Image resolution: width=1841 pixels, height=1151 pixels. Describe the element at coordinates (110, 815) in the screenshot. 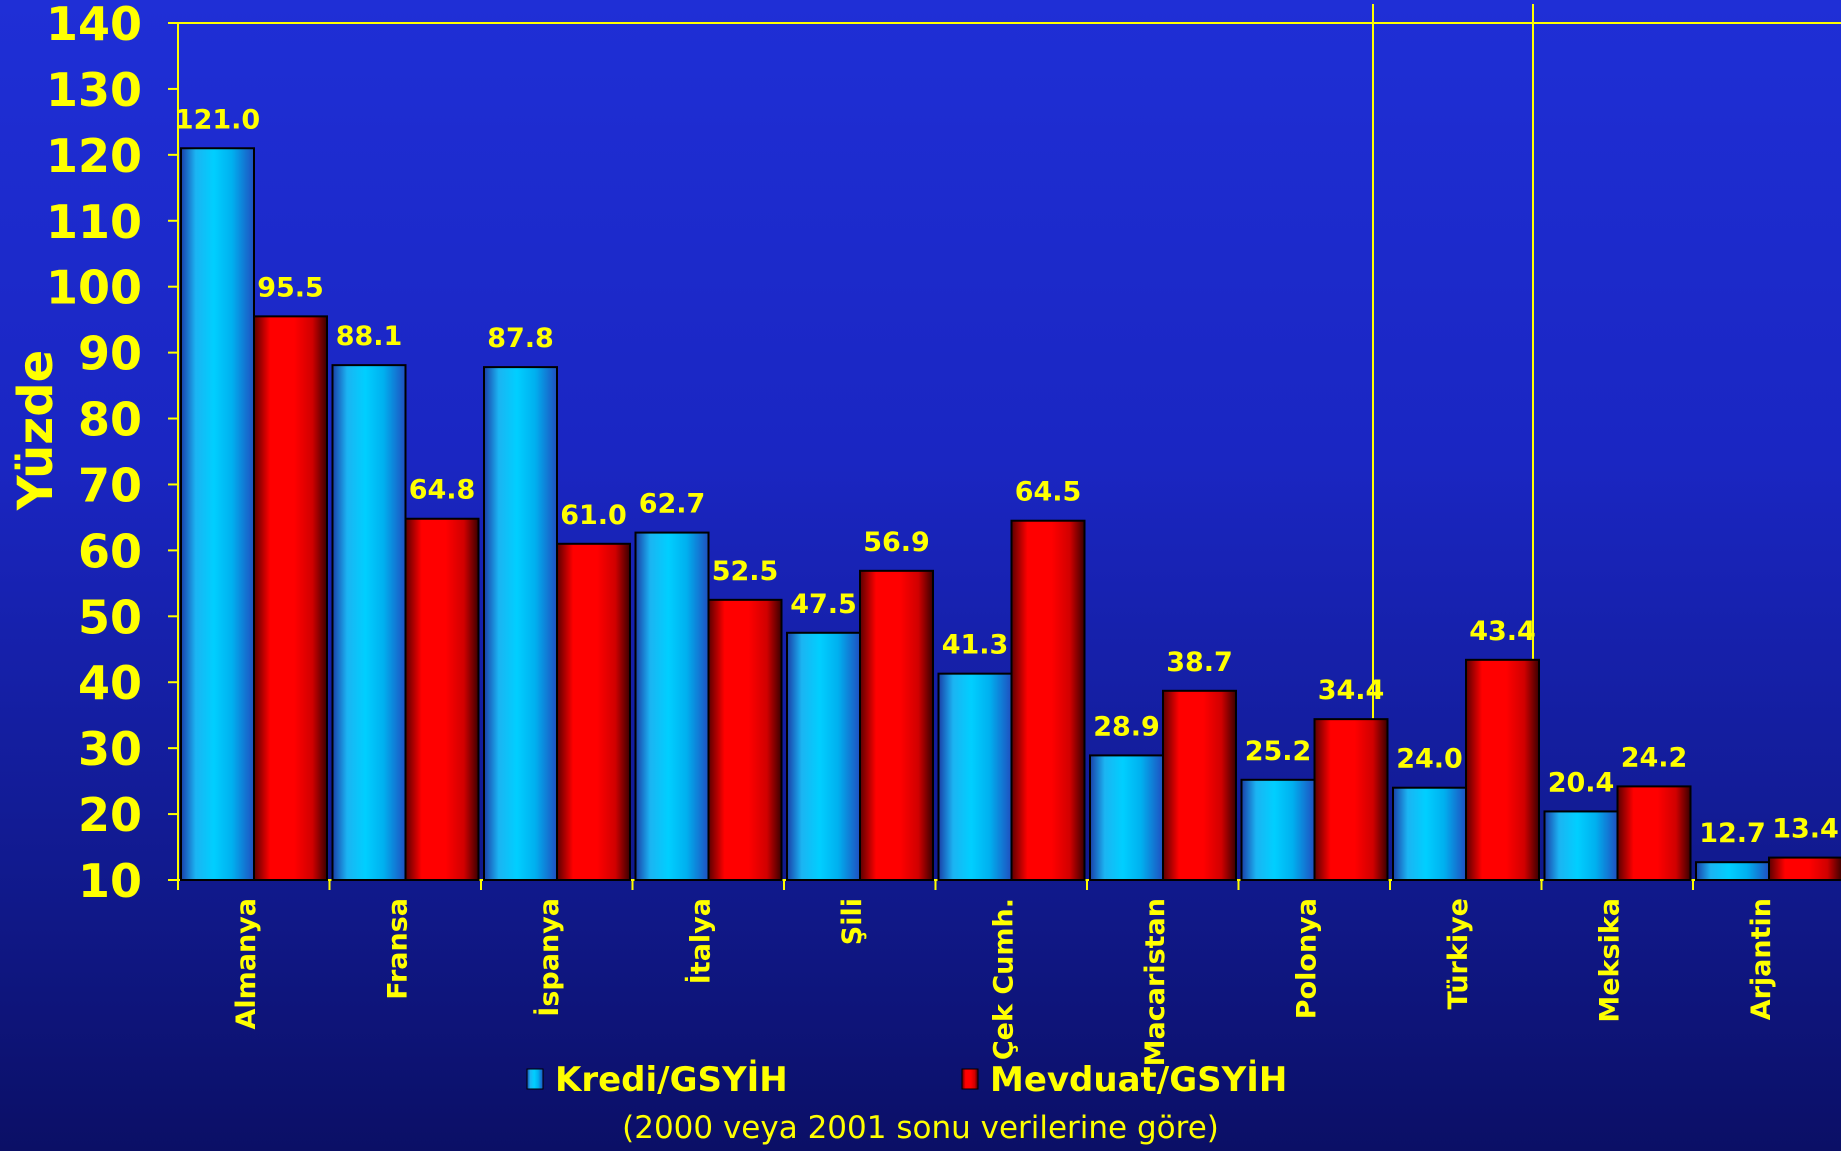

I see `y-tick-label: 20` at that location.